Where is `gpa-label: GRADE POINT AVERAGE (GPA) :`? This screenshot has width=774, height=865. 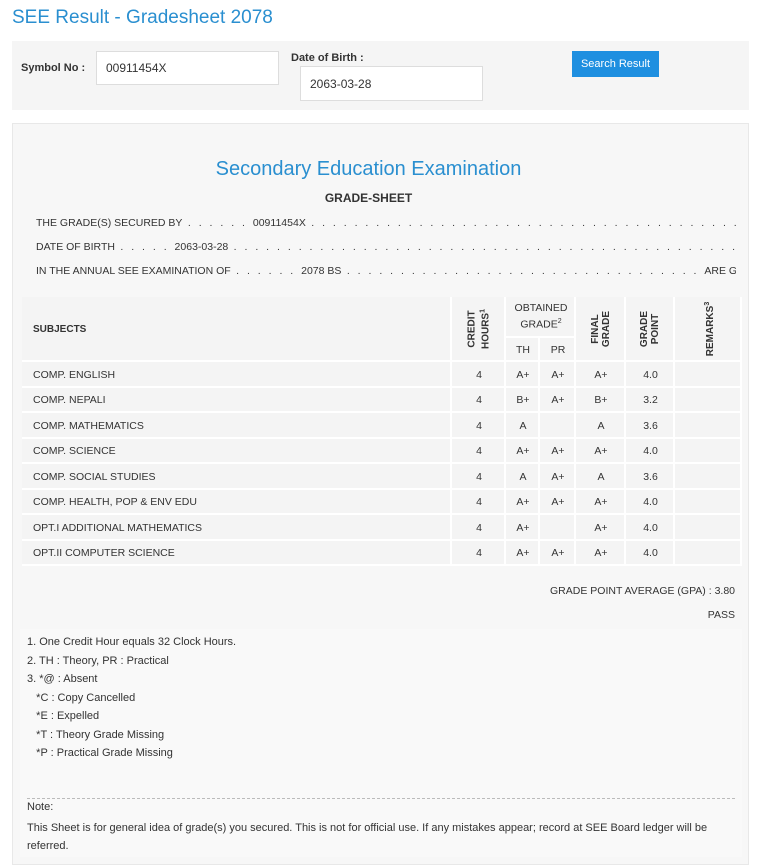
gpa-label: GRADE POINT AVERAGE (GPA) : is located at coordinates (631, 591).